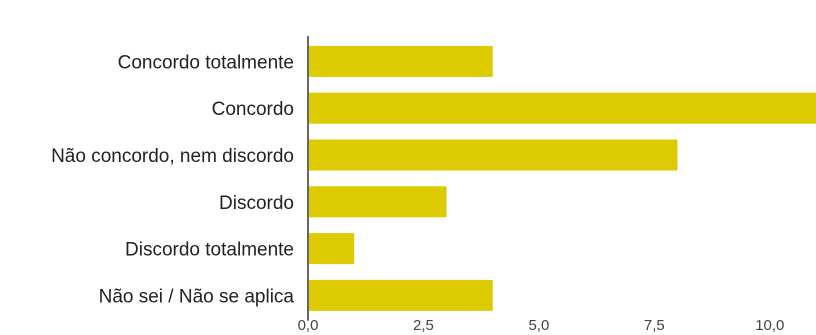 The image size is (816, 335). What do you see at coordinates (256, 203) in the screenshot?
I see `category-label: Discordo` at bounding box center [256, 203].